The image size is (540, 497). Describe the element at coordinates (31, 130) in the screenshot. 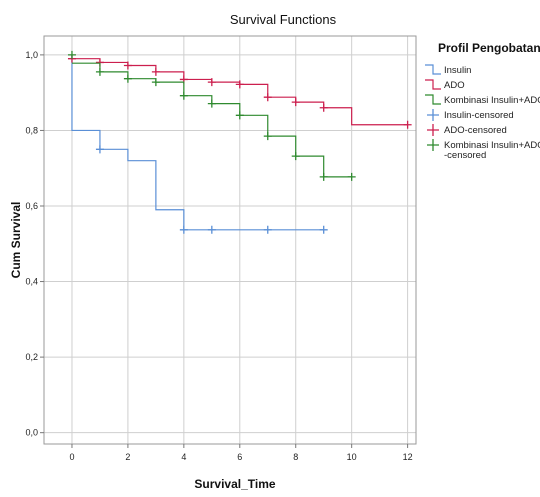

I see `y-tick-label: 0,8` at that location.